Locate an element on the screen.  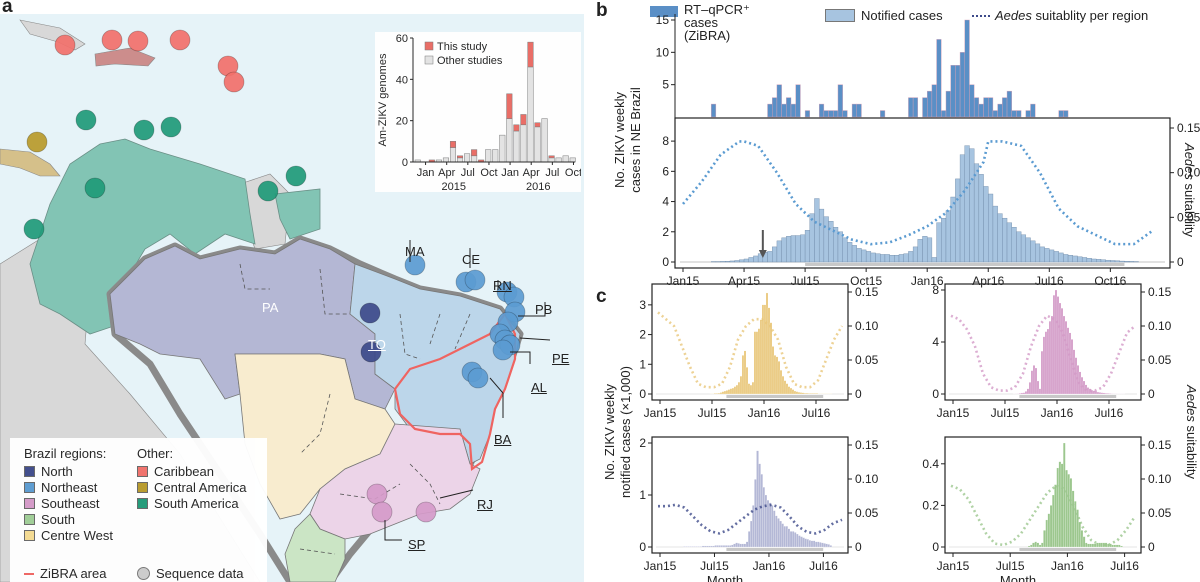
legend-label: North is located at coordinates (57, 471).